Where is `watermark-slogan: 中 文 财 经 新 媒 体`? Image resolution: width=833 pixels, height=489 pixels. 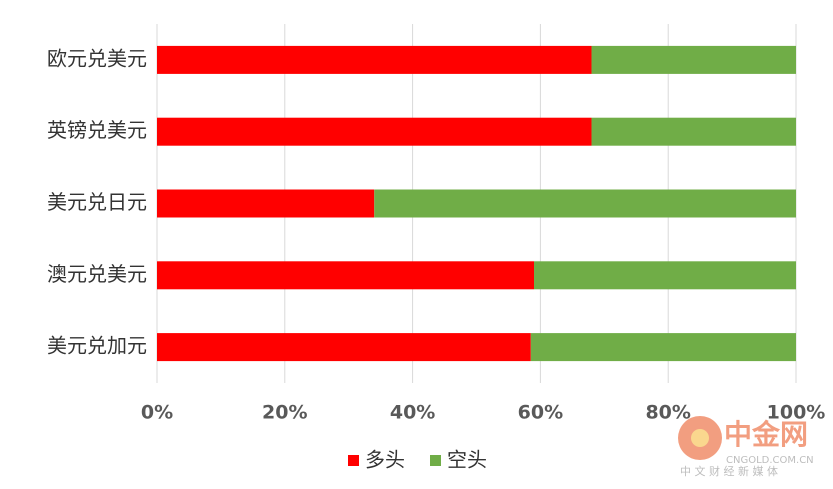
watermark-slogan: 中 文 财 经 新 媒 体 is located at coordinates (729, 471).